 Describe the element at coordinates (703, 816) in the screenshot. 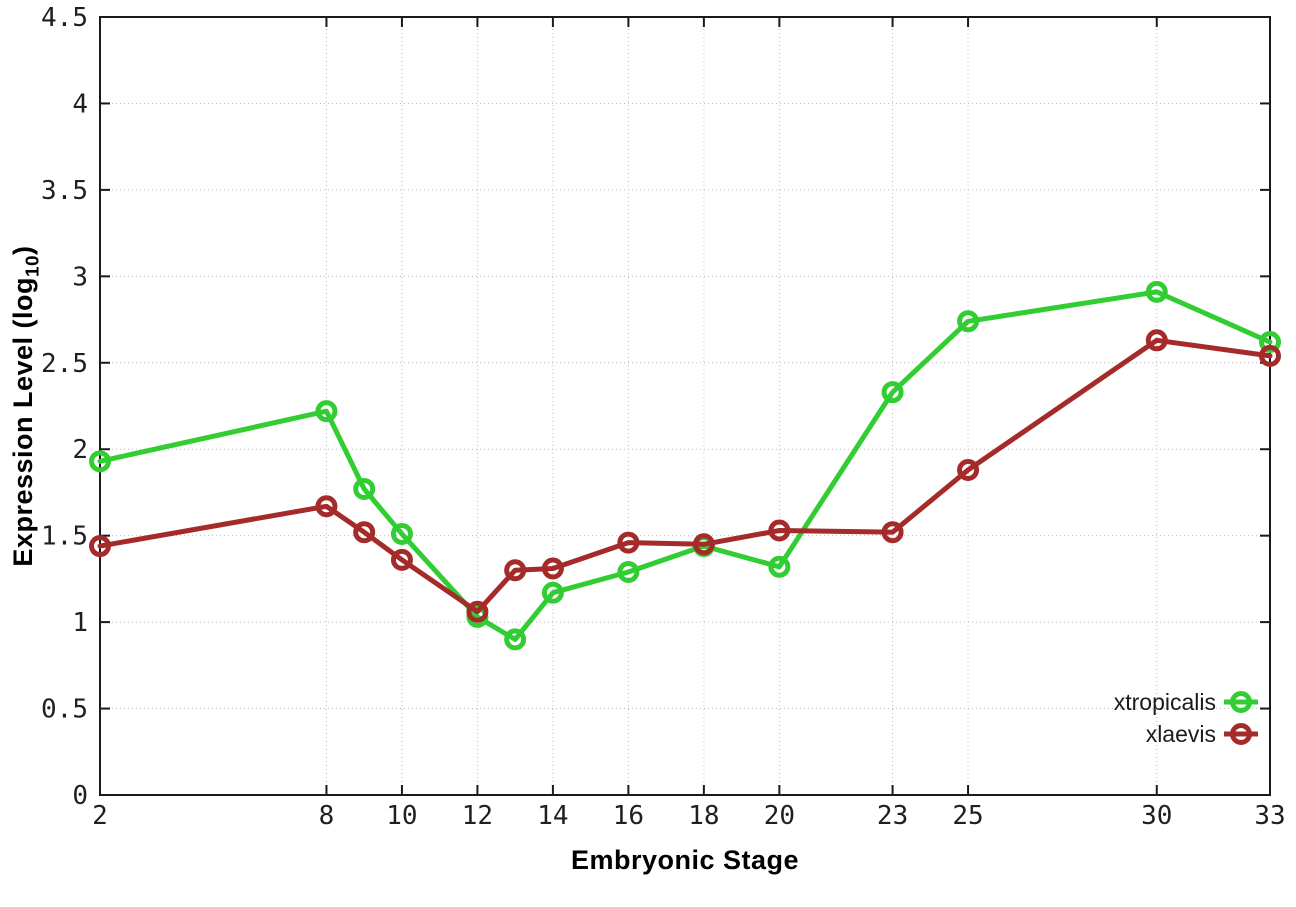

I see `x-tick-label: 18` at that location.